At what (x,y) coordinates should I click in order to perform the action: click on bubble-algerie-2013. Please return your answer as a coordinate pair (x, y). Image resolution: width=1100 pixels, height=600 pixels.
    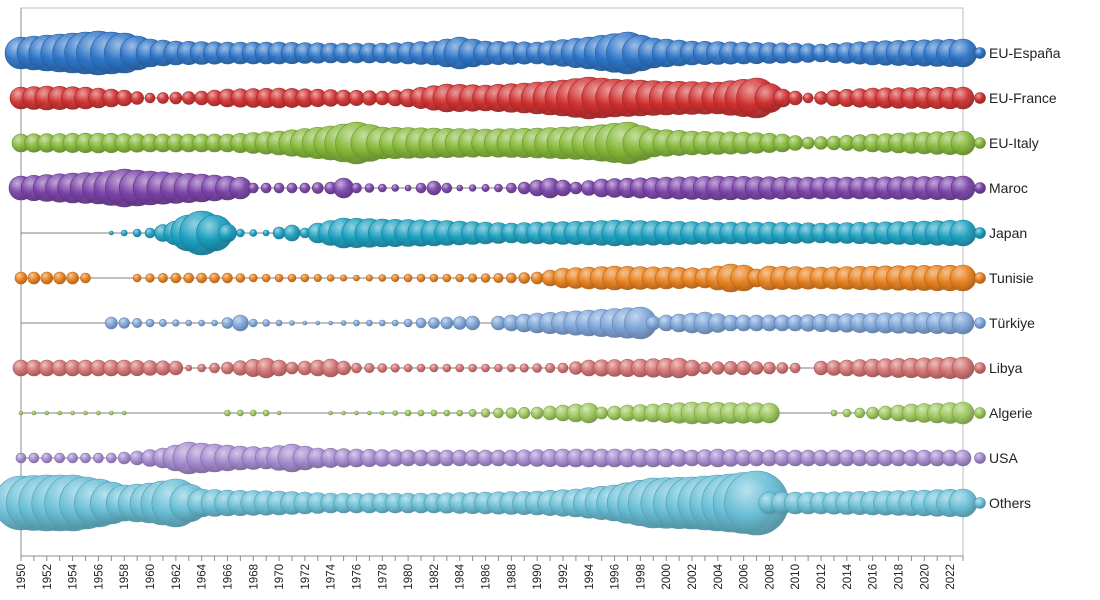
    Looking at the image, I should click on (834, 413).